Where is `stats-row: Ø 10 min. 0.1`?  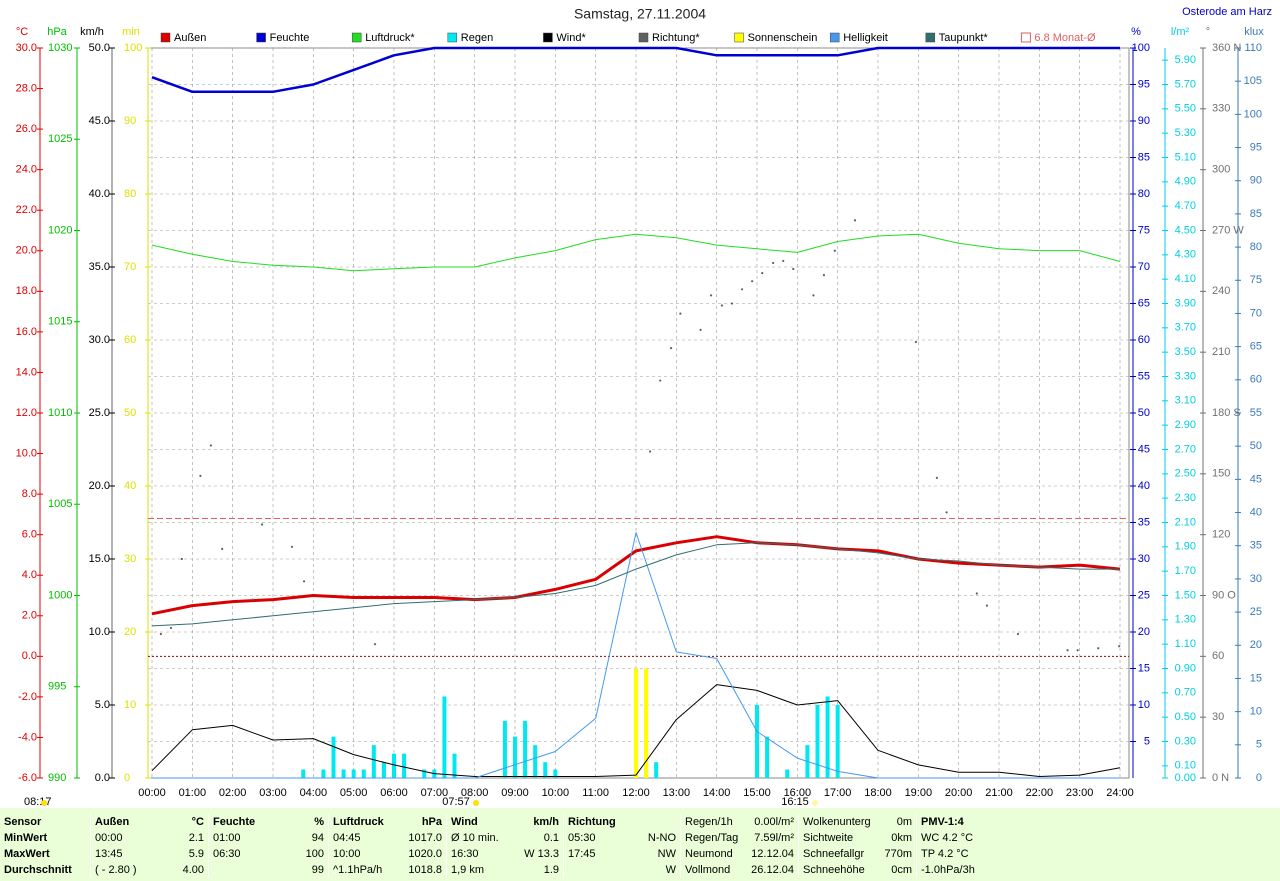
stats-row: Ø 10 min. 0.1 is located at coordinates (505, 838).